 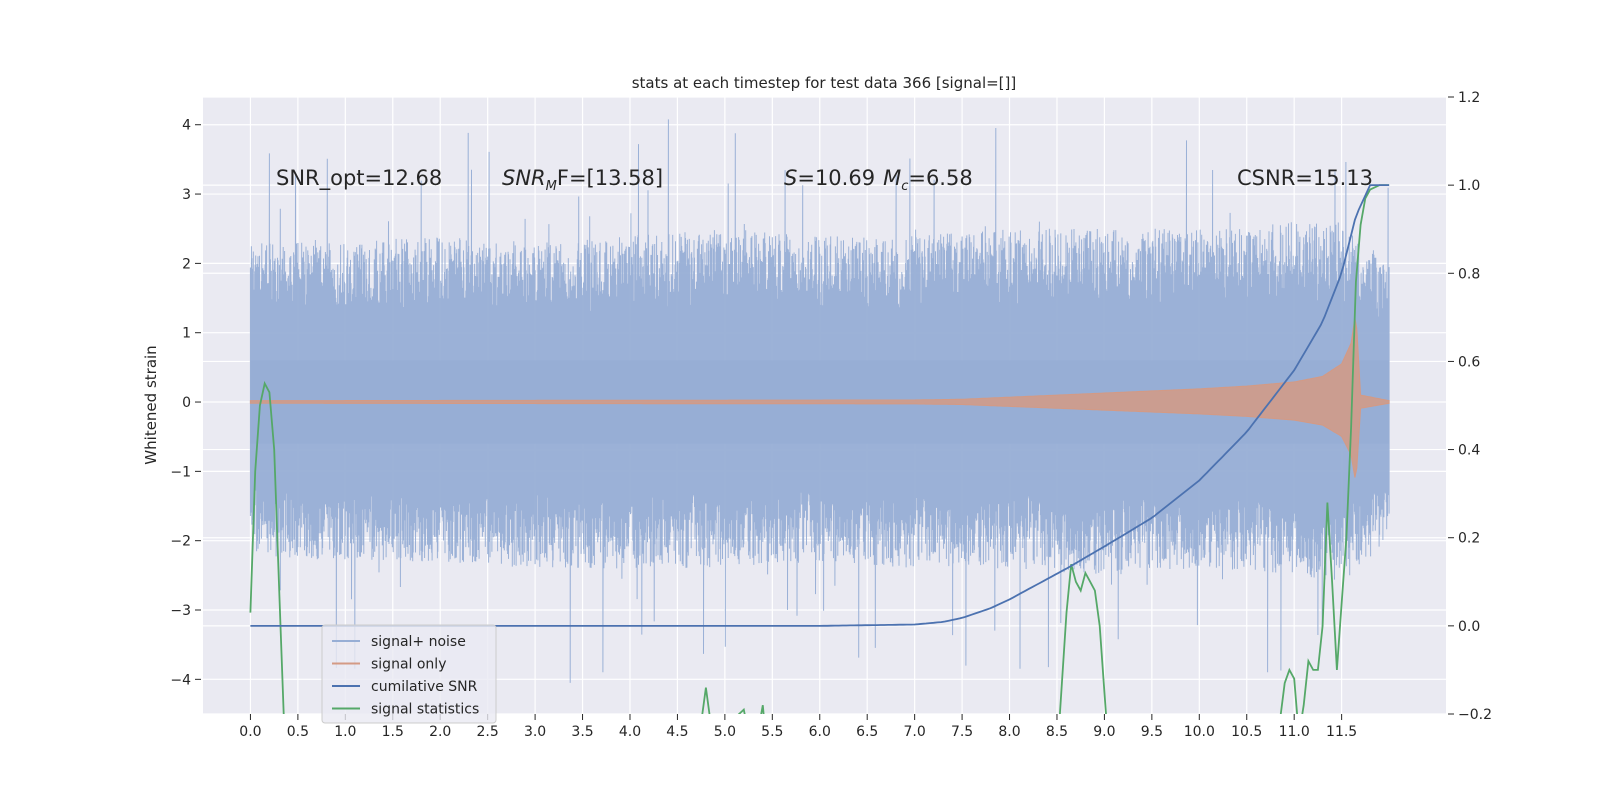 What do you see at coordinates (186, 334) in the screenshot?
I see `y-tick-label: 1` at bounding box center [186, 334].